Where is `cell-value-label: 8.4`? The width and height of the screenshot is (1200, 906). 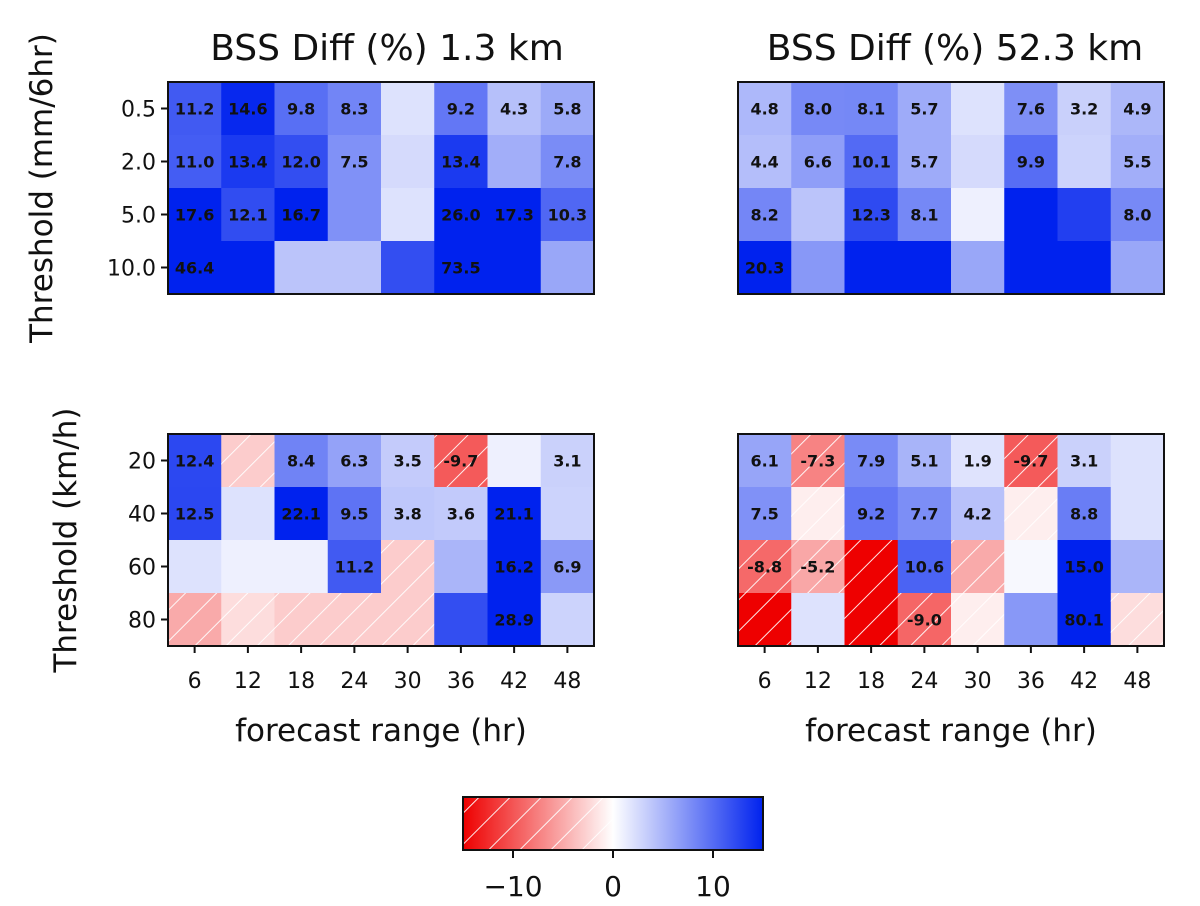 cell-value-label: 8.4 is located at coordinates (301, 461).